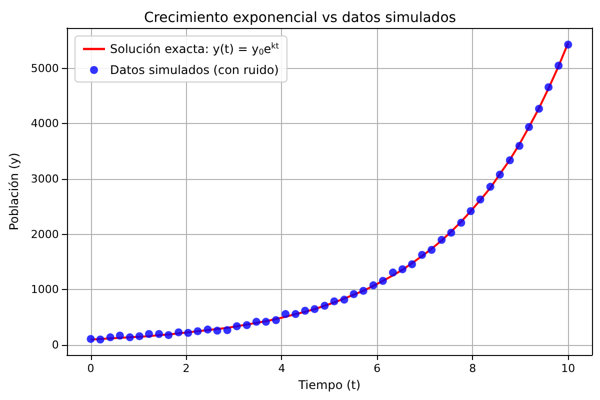 This screenshot has height=400, width=600. What do you see at coordinates (377, 368) in the screenshot?
I see `x-tick-label: 6` at bounding box center [377, 368].